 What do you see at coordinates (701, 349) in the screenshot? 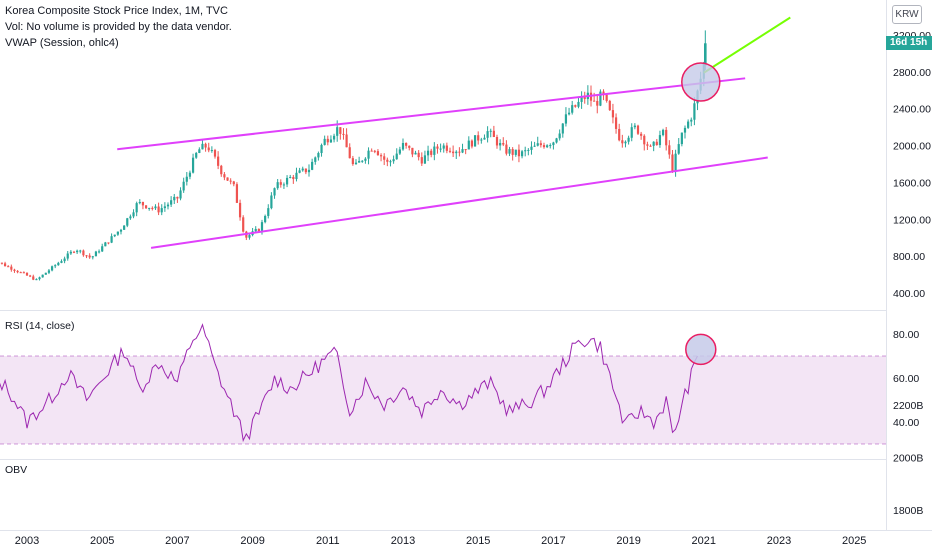
I see `rsi-marker` at bounding box center [701, 349].